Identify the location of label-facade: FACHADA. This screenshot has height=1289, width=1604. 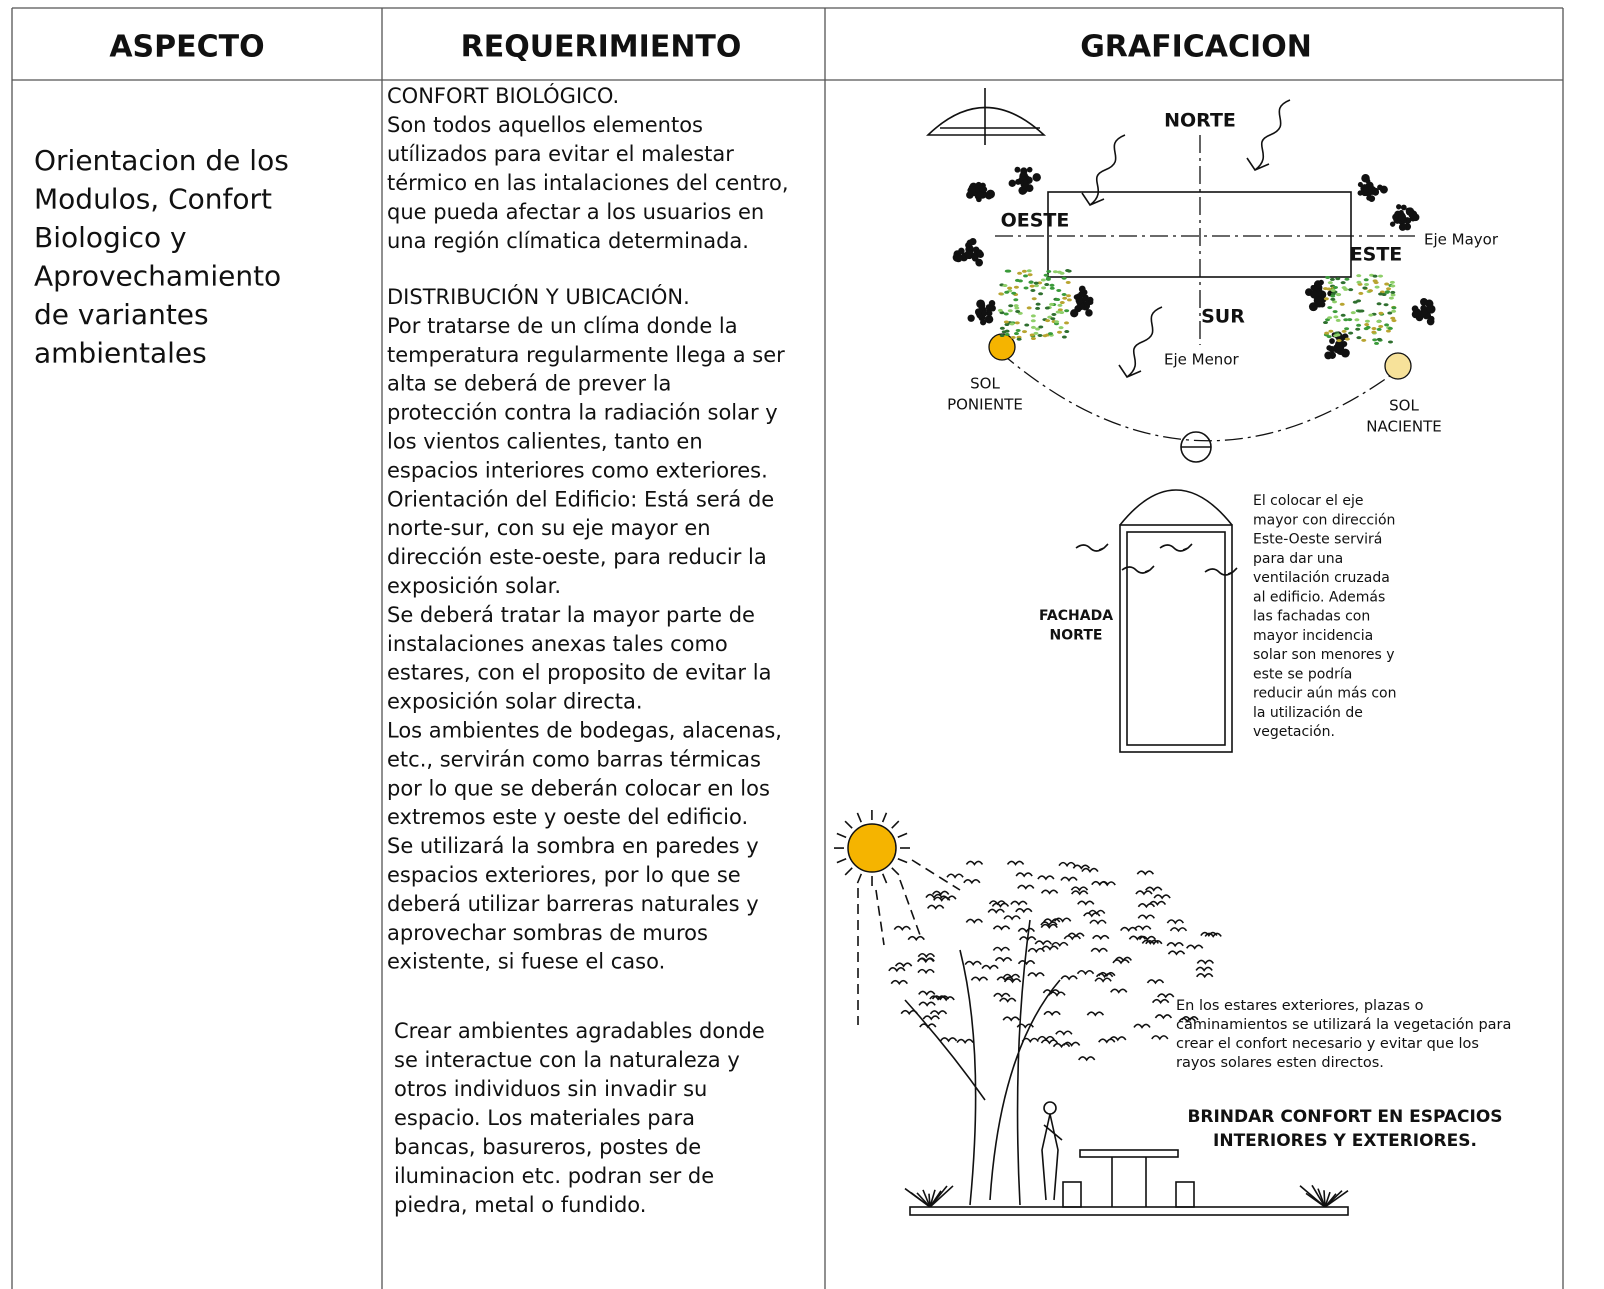
(1076, 616).